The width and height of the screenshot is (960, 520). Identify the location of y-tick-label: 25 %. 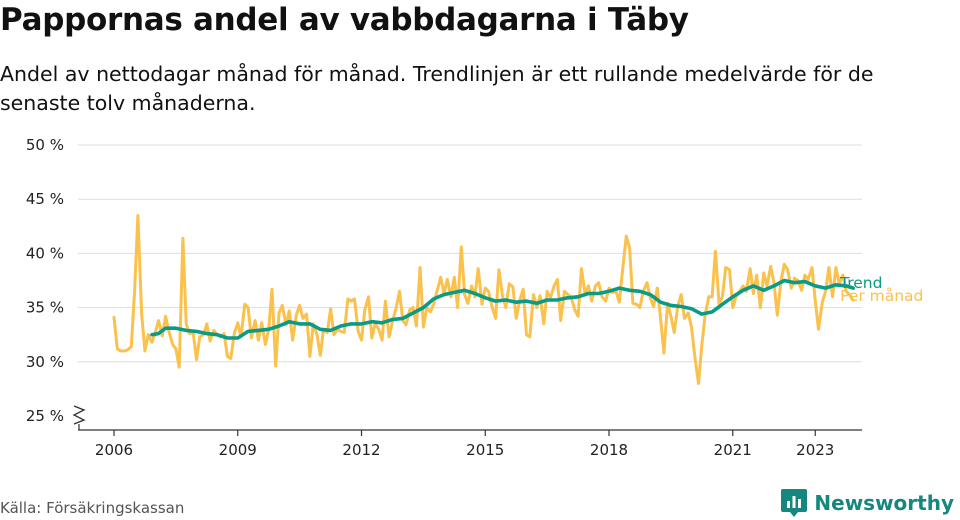
(45, 416).